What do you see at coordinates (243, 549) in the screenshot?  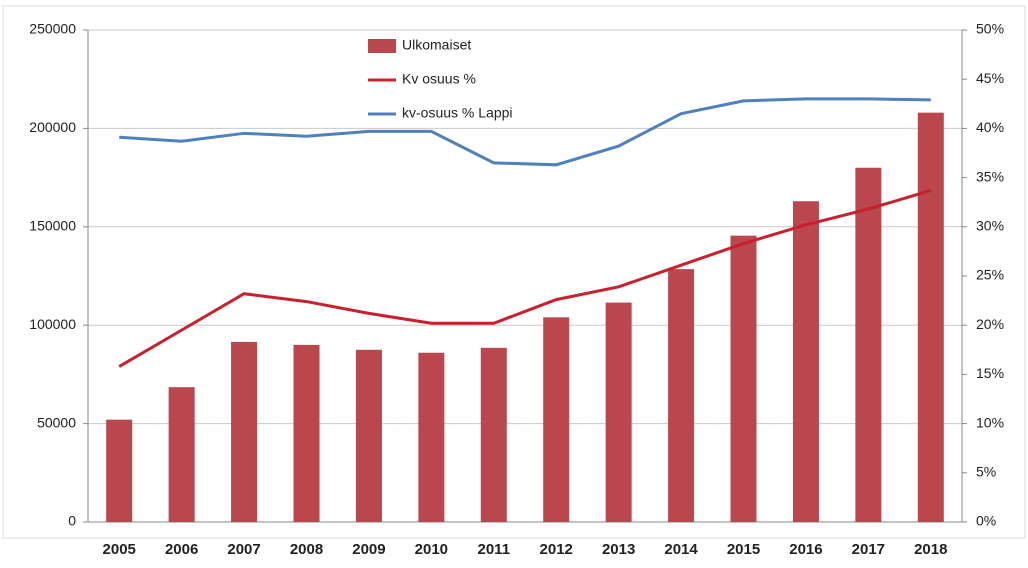 I see `x-tick-label: 2007` at bounding box center [243, 549].